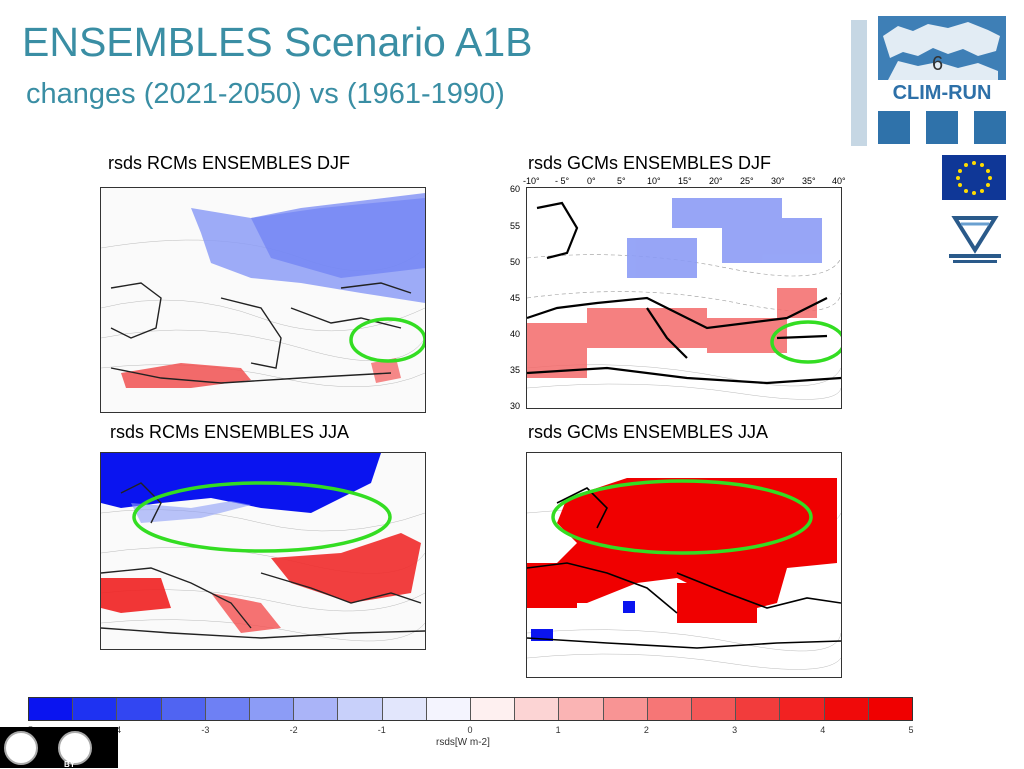 This screenshot has height=769, width=1024. What do you see at coordinates (684, 298) in the screenshot?
I see `map-gcm-djf` at bounding box center [684, 298].